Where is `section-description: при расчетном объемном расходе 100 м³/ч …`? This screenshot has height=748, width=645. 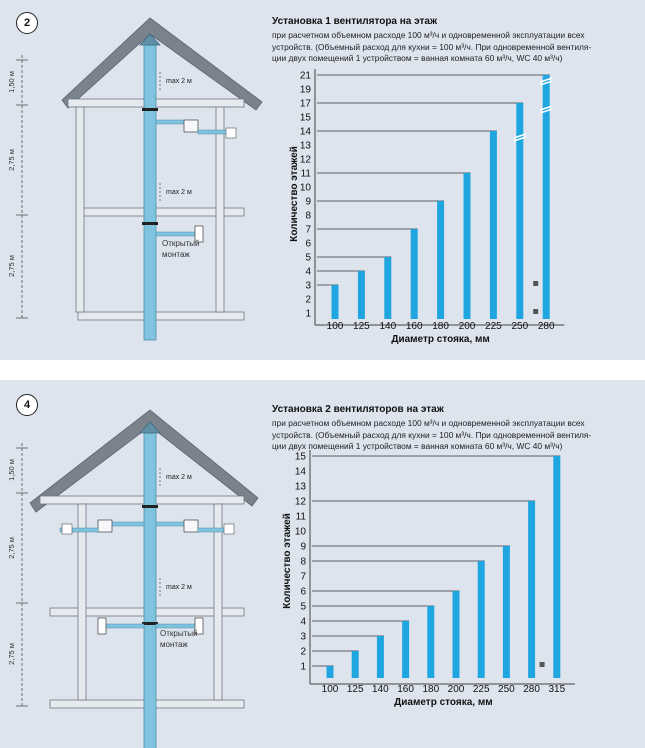 section-description: при расчетном объемном расходе 100 м³/ч … is located at coordinates (457, 435).